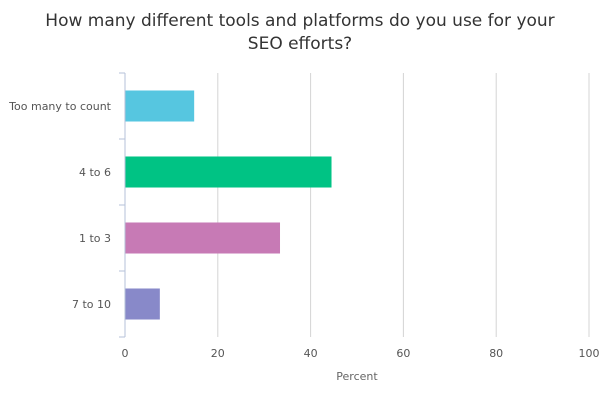 Image resolution: width=600 pixels, height=400 pixels. Describe the element at coordinates (91, 304) in the screenshot. I see `category-label-7-to-10: 7 to 10` at that location.